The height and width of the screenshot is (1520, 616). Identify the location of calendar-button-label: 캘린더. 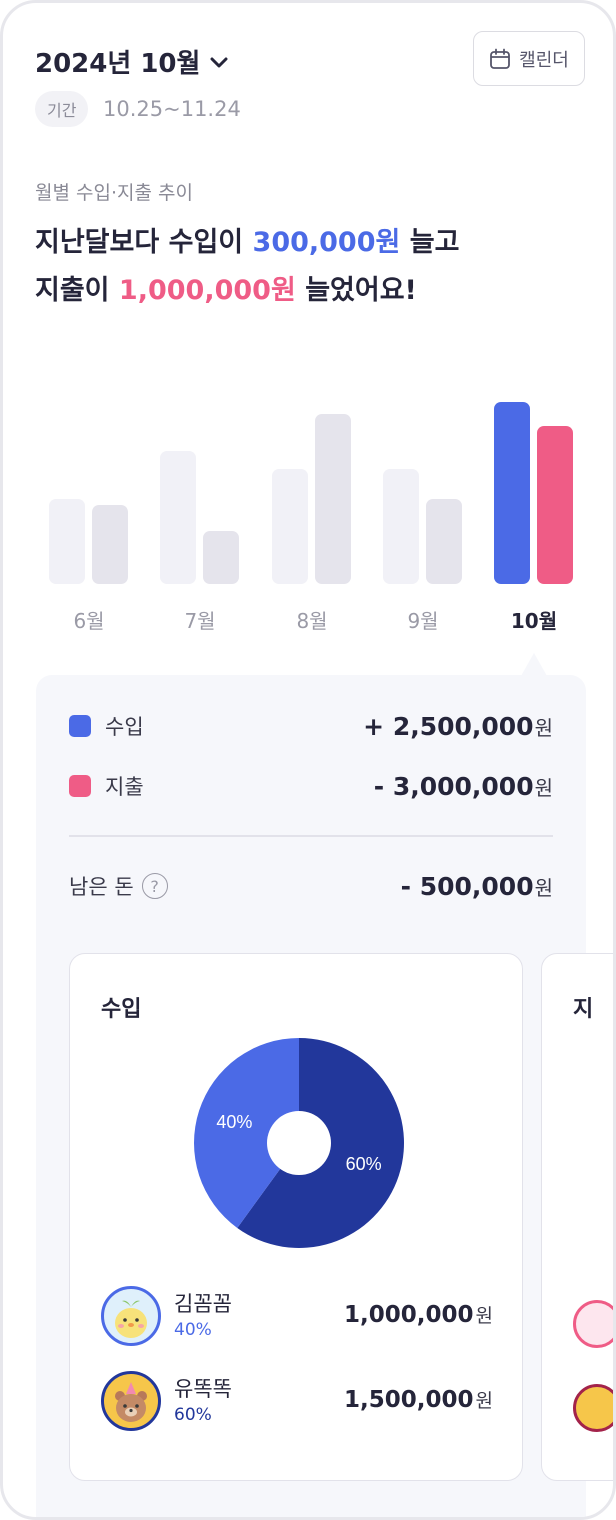
(544, 60).